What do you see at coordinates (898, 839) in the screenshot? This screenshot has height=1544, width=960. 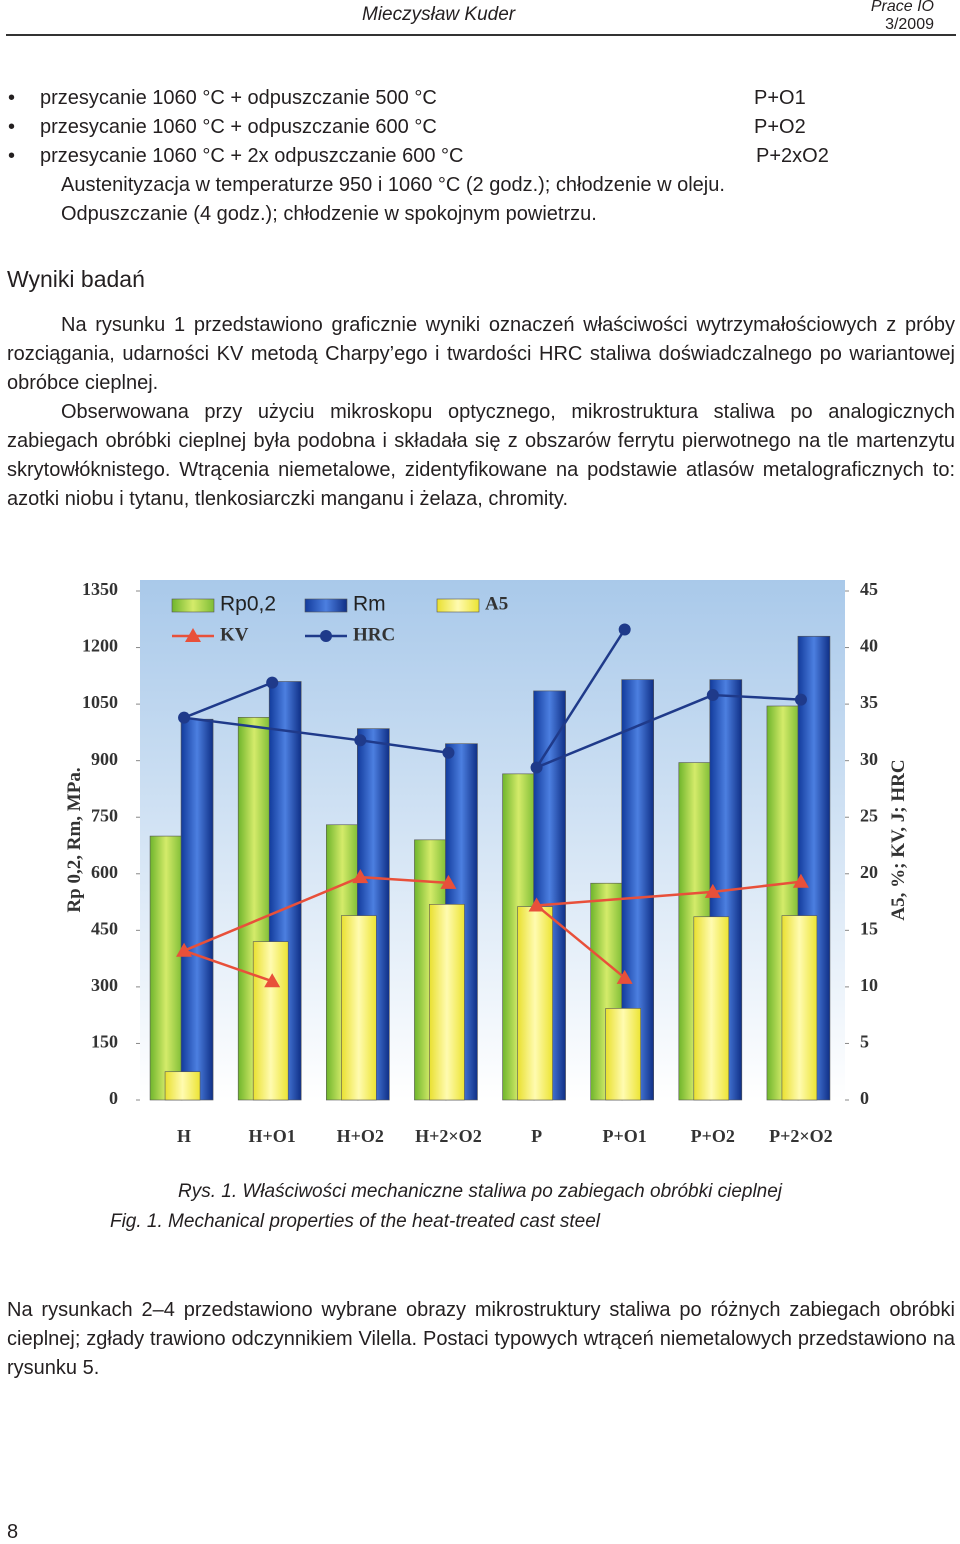 I see `y2-axis-label: A5, %; KV, J; HRC` at bounding box center [898, 839].